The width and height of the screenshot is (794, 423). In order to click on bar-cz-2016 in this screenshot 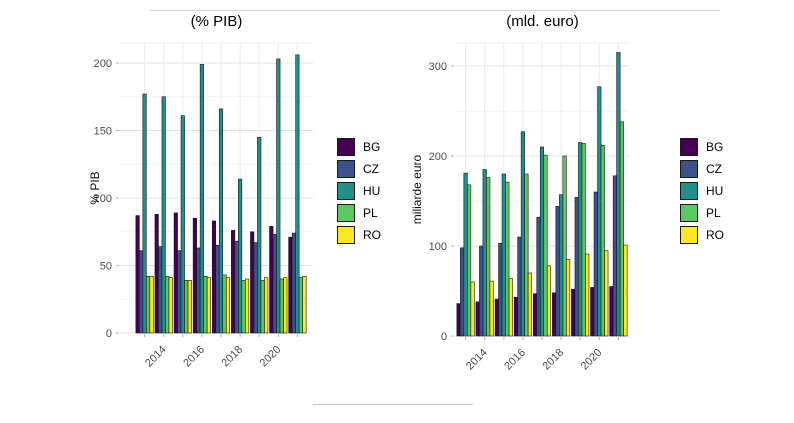, I will do `click(519, 286)`.